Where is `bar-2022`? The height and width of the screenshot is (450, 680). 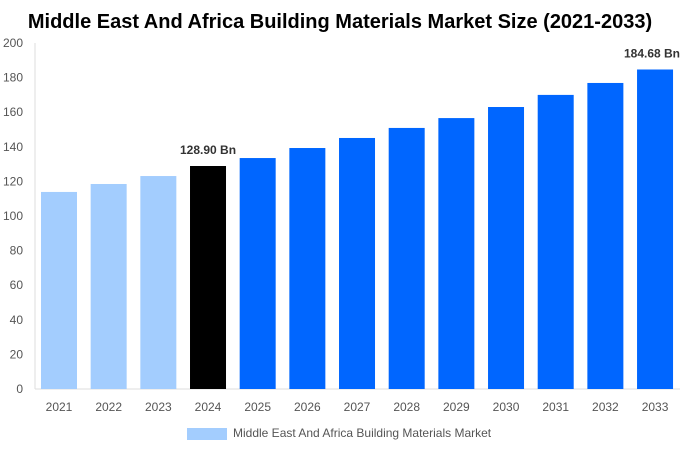
bar-2022 is located at coordinates (108, 286).